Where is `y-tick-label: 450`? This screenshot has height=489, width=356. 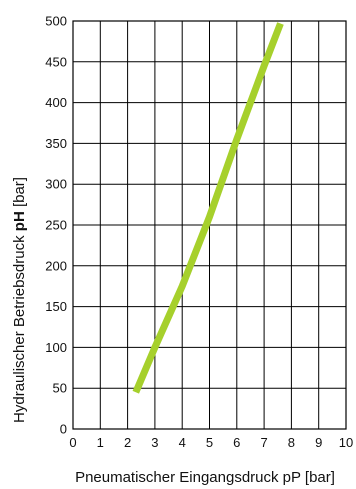 y-tick-label: 450 is located at coordinates (56, 61).